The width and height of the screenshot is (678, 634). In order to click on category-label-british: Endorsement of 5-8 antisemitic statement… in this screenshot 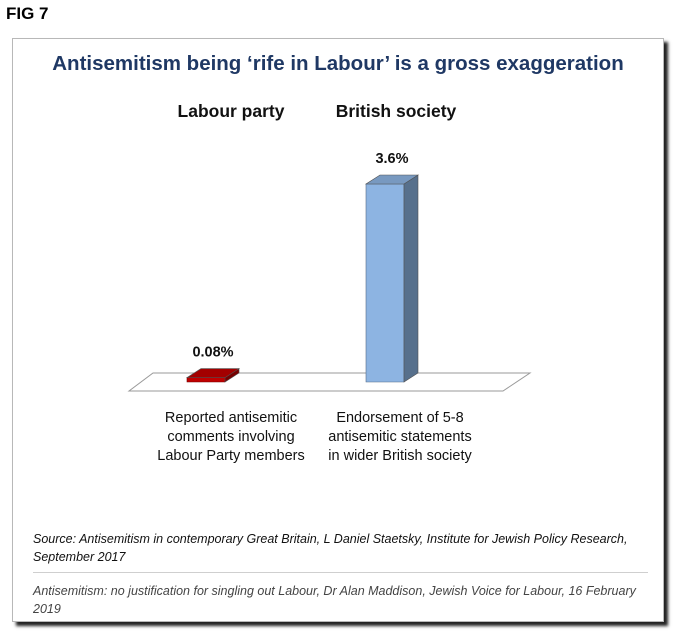, I will do `click(400, 437)`.